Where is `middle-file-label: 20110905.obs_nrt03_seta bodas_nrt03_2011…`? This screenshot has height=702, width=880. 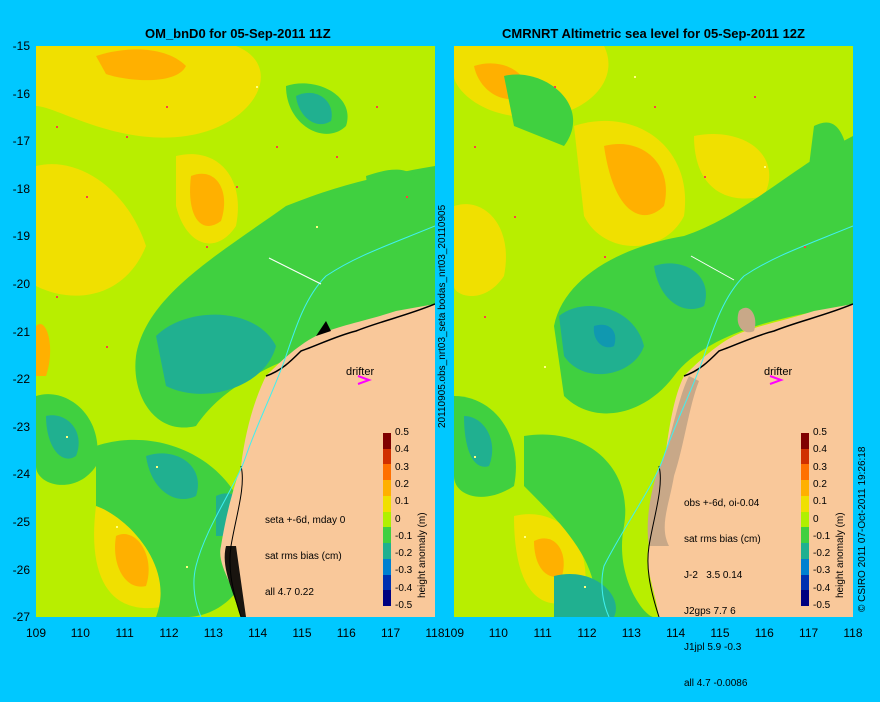 middle-file-label: 20110905.obs_nrt03_seta bodas_nrt03_2011… is located at coordinates (442, 316).